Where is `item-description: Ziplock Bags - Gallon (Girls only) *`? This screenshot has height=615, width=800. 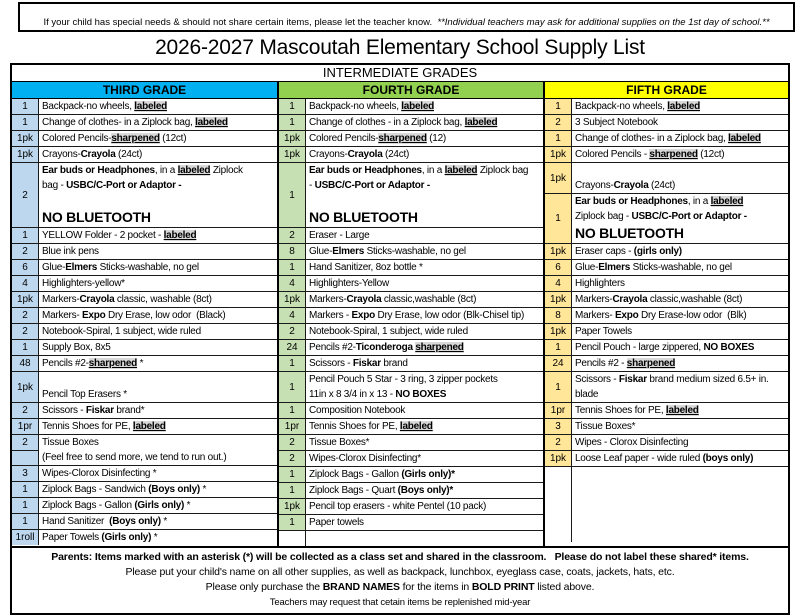 item-description: Ziplock Bags - Gallon (Girls only) * is located at coordinates (158, 505).